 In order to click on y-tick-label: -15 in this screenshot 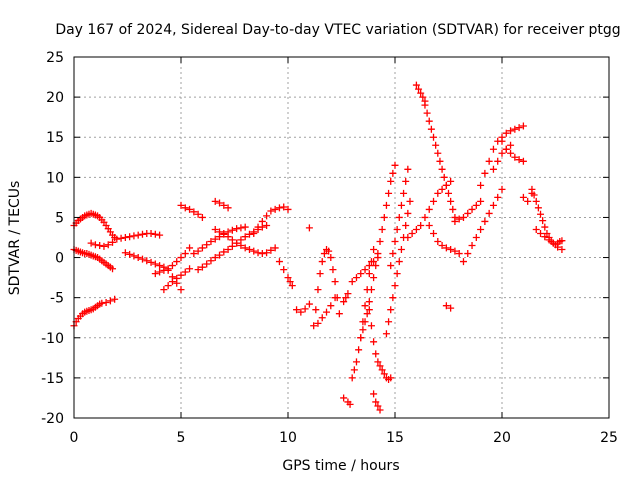, I will do `click(52, 379)`.